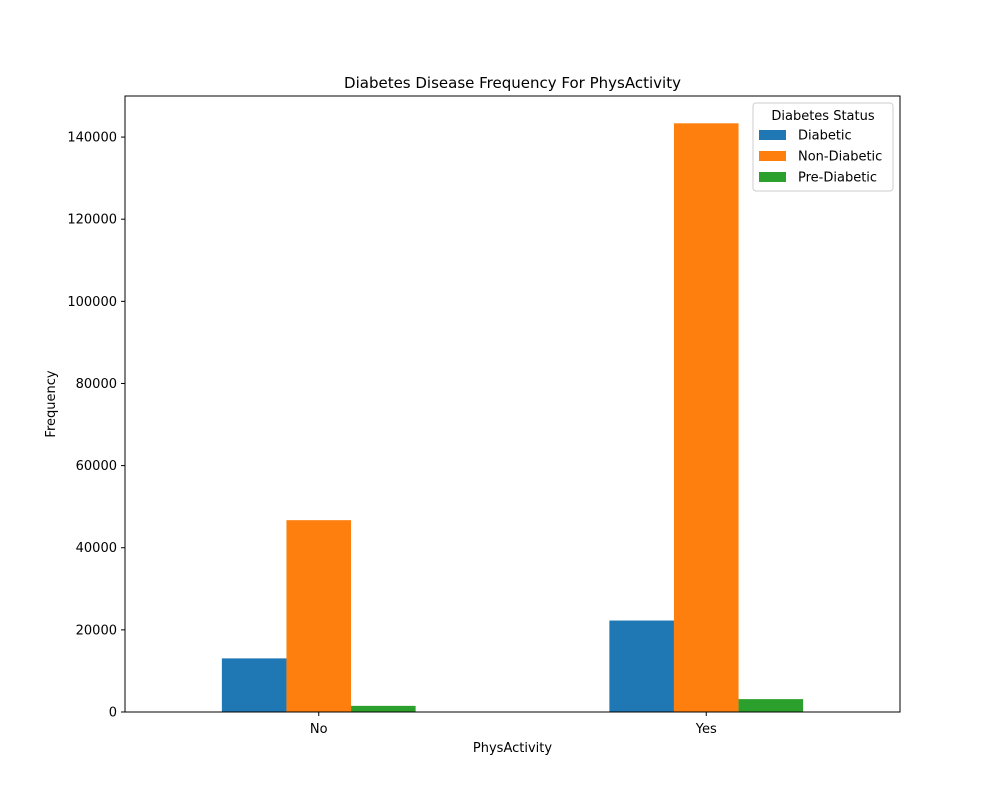 This screenshot has height=800, width=1000. Describe the element at coordinates (96, 384) in the screenshot. I see `y-tick-label: 80000` at that location.